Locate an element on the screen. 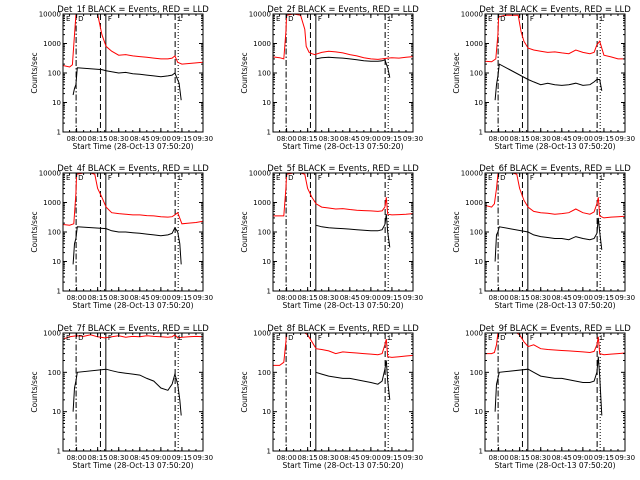 Image resolution: width=640 pixels, height=480 pixels. panel-title: Det_4f BLACK = Events, RED = LLD is located at coordinates (133, 169).